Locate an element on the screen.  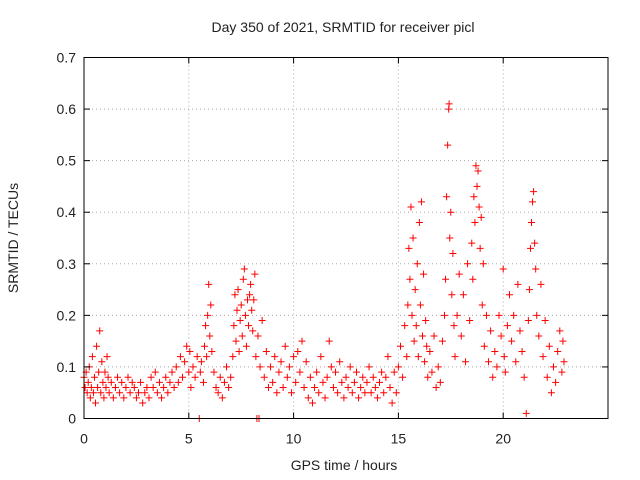
y-tick-label: 0.3 is located at coordinates (67, 264).